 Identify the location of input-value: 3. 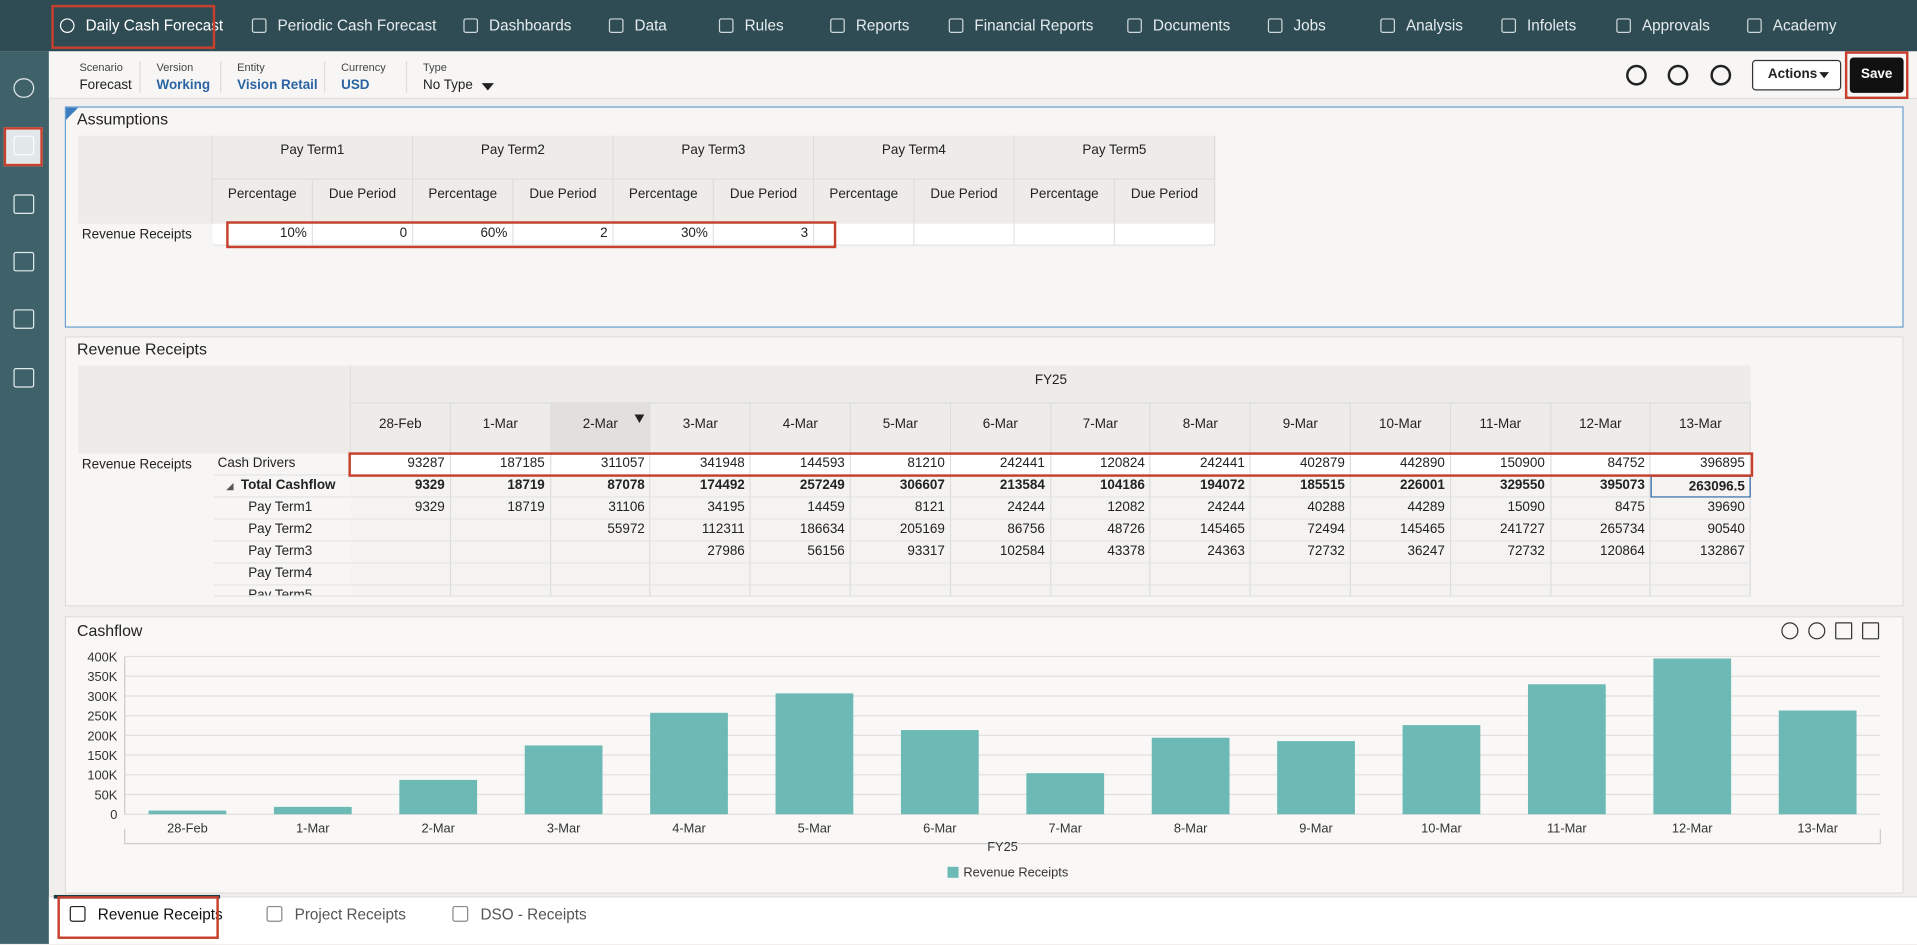
(804, 233).